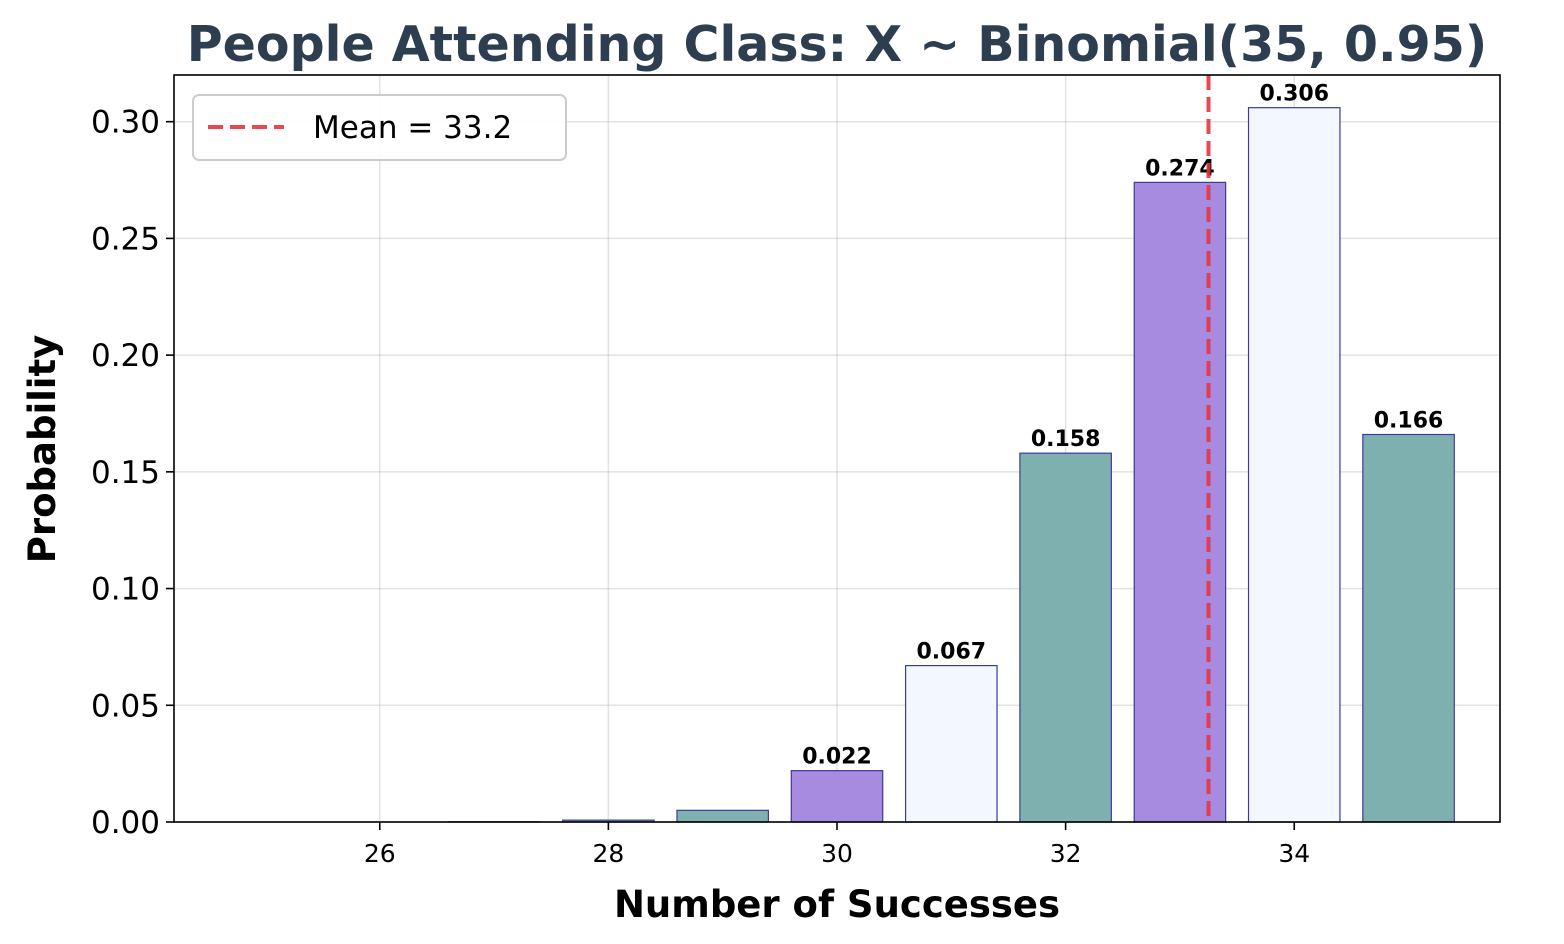  Describe the element at coordinates (837, 757) in the screenshot. I see `data-label-30: 0.022` at that location.